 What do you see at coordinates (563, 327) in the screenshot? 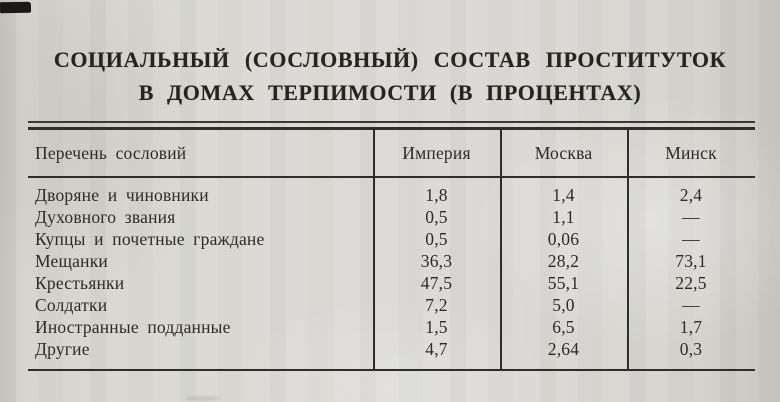
I see `row-value: 6,5` at bounding box center [563, 327].